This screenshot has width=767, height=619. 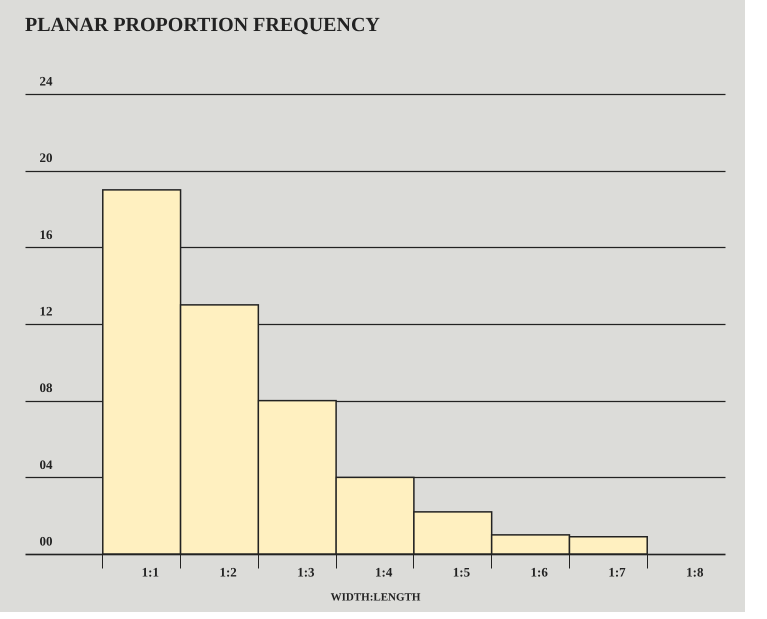 I want to click on x-tick-label: 1:5, so click(x=461, y=572).